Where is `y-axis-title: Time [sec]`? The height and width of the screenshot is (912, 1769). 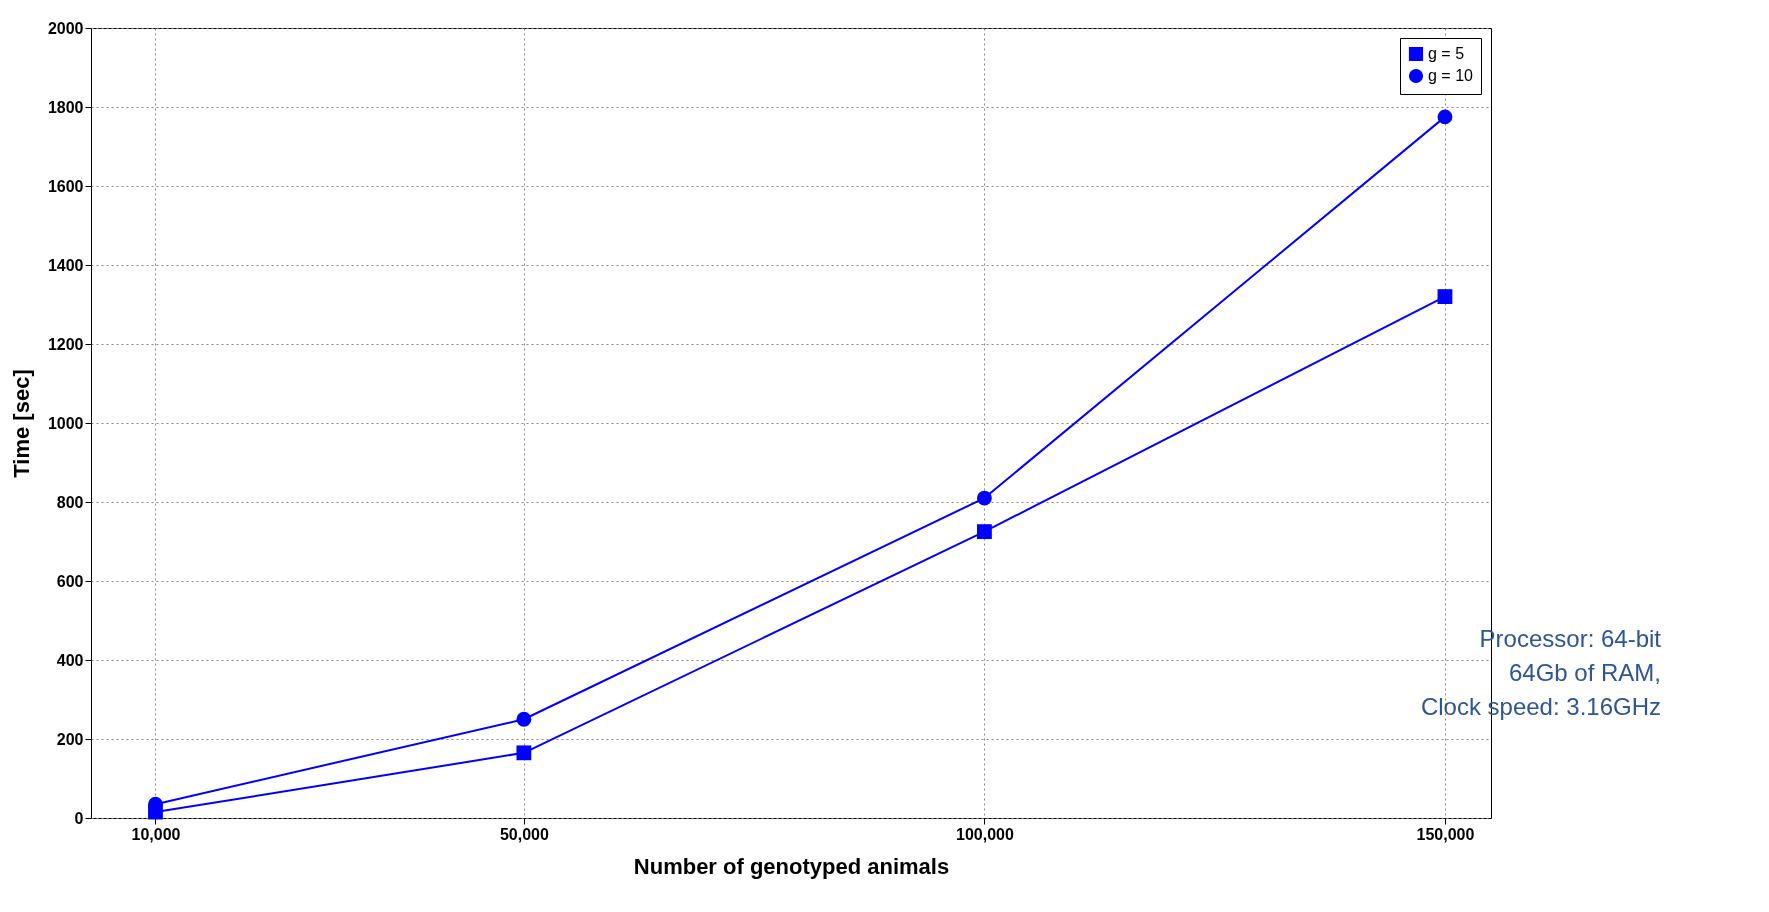
y-axis-title: Time [sec] is located at coordinates (21, 423).